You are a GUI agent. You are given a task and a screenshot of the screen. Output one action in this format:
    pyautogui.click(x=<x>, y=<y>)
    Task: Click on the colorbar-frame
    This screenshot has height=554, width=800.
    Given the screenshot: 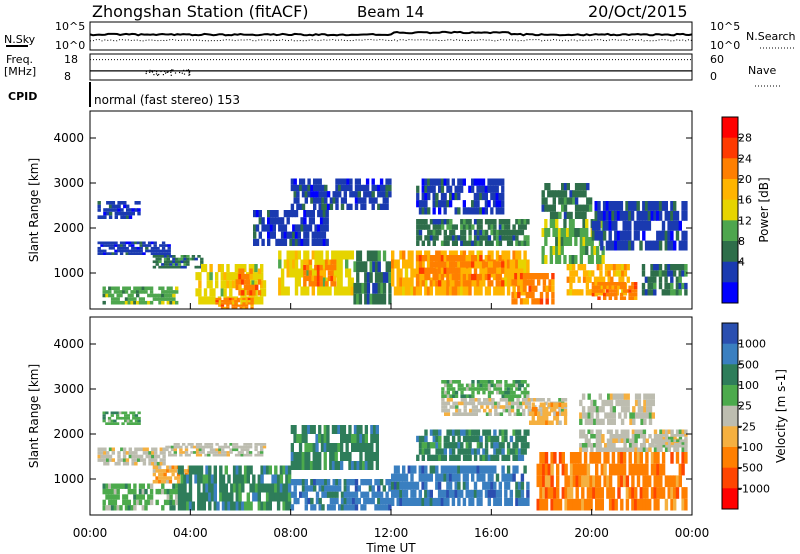 What is the action you would take?
    pyautogui.click(x=730, y=416)
    